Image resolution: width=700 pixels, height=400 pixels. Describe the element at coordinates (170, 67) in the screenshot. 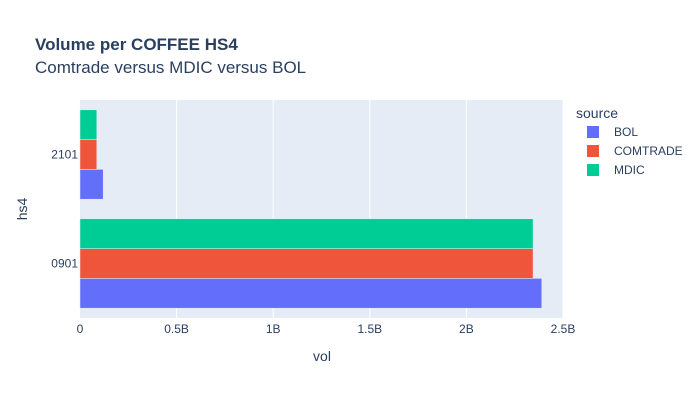

I see `chart-subtitle: Comtrade versus MDIC versus BOL` at that location.